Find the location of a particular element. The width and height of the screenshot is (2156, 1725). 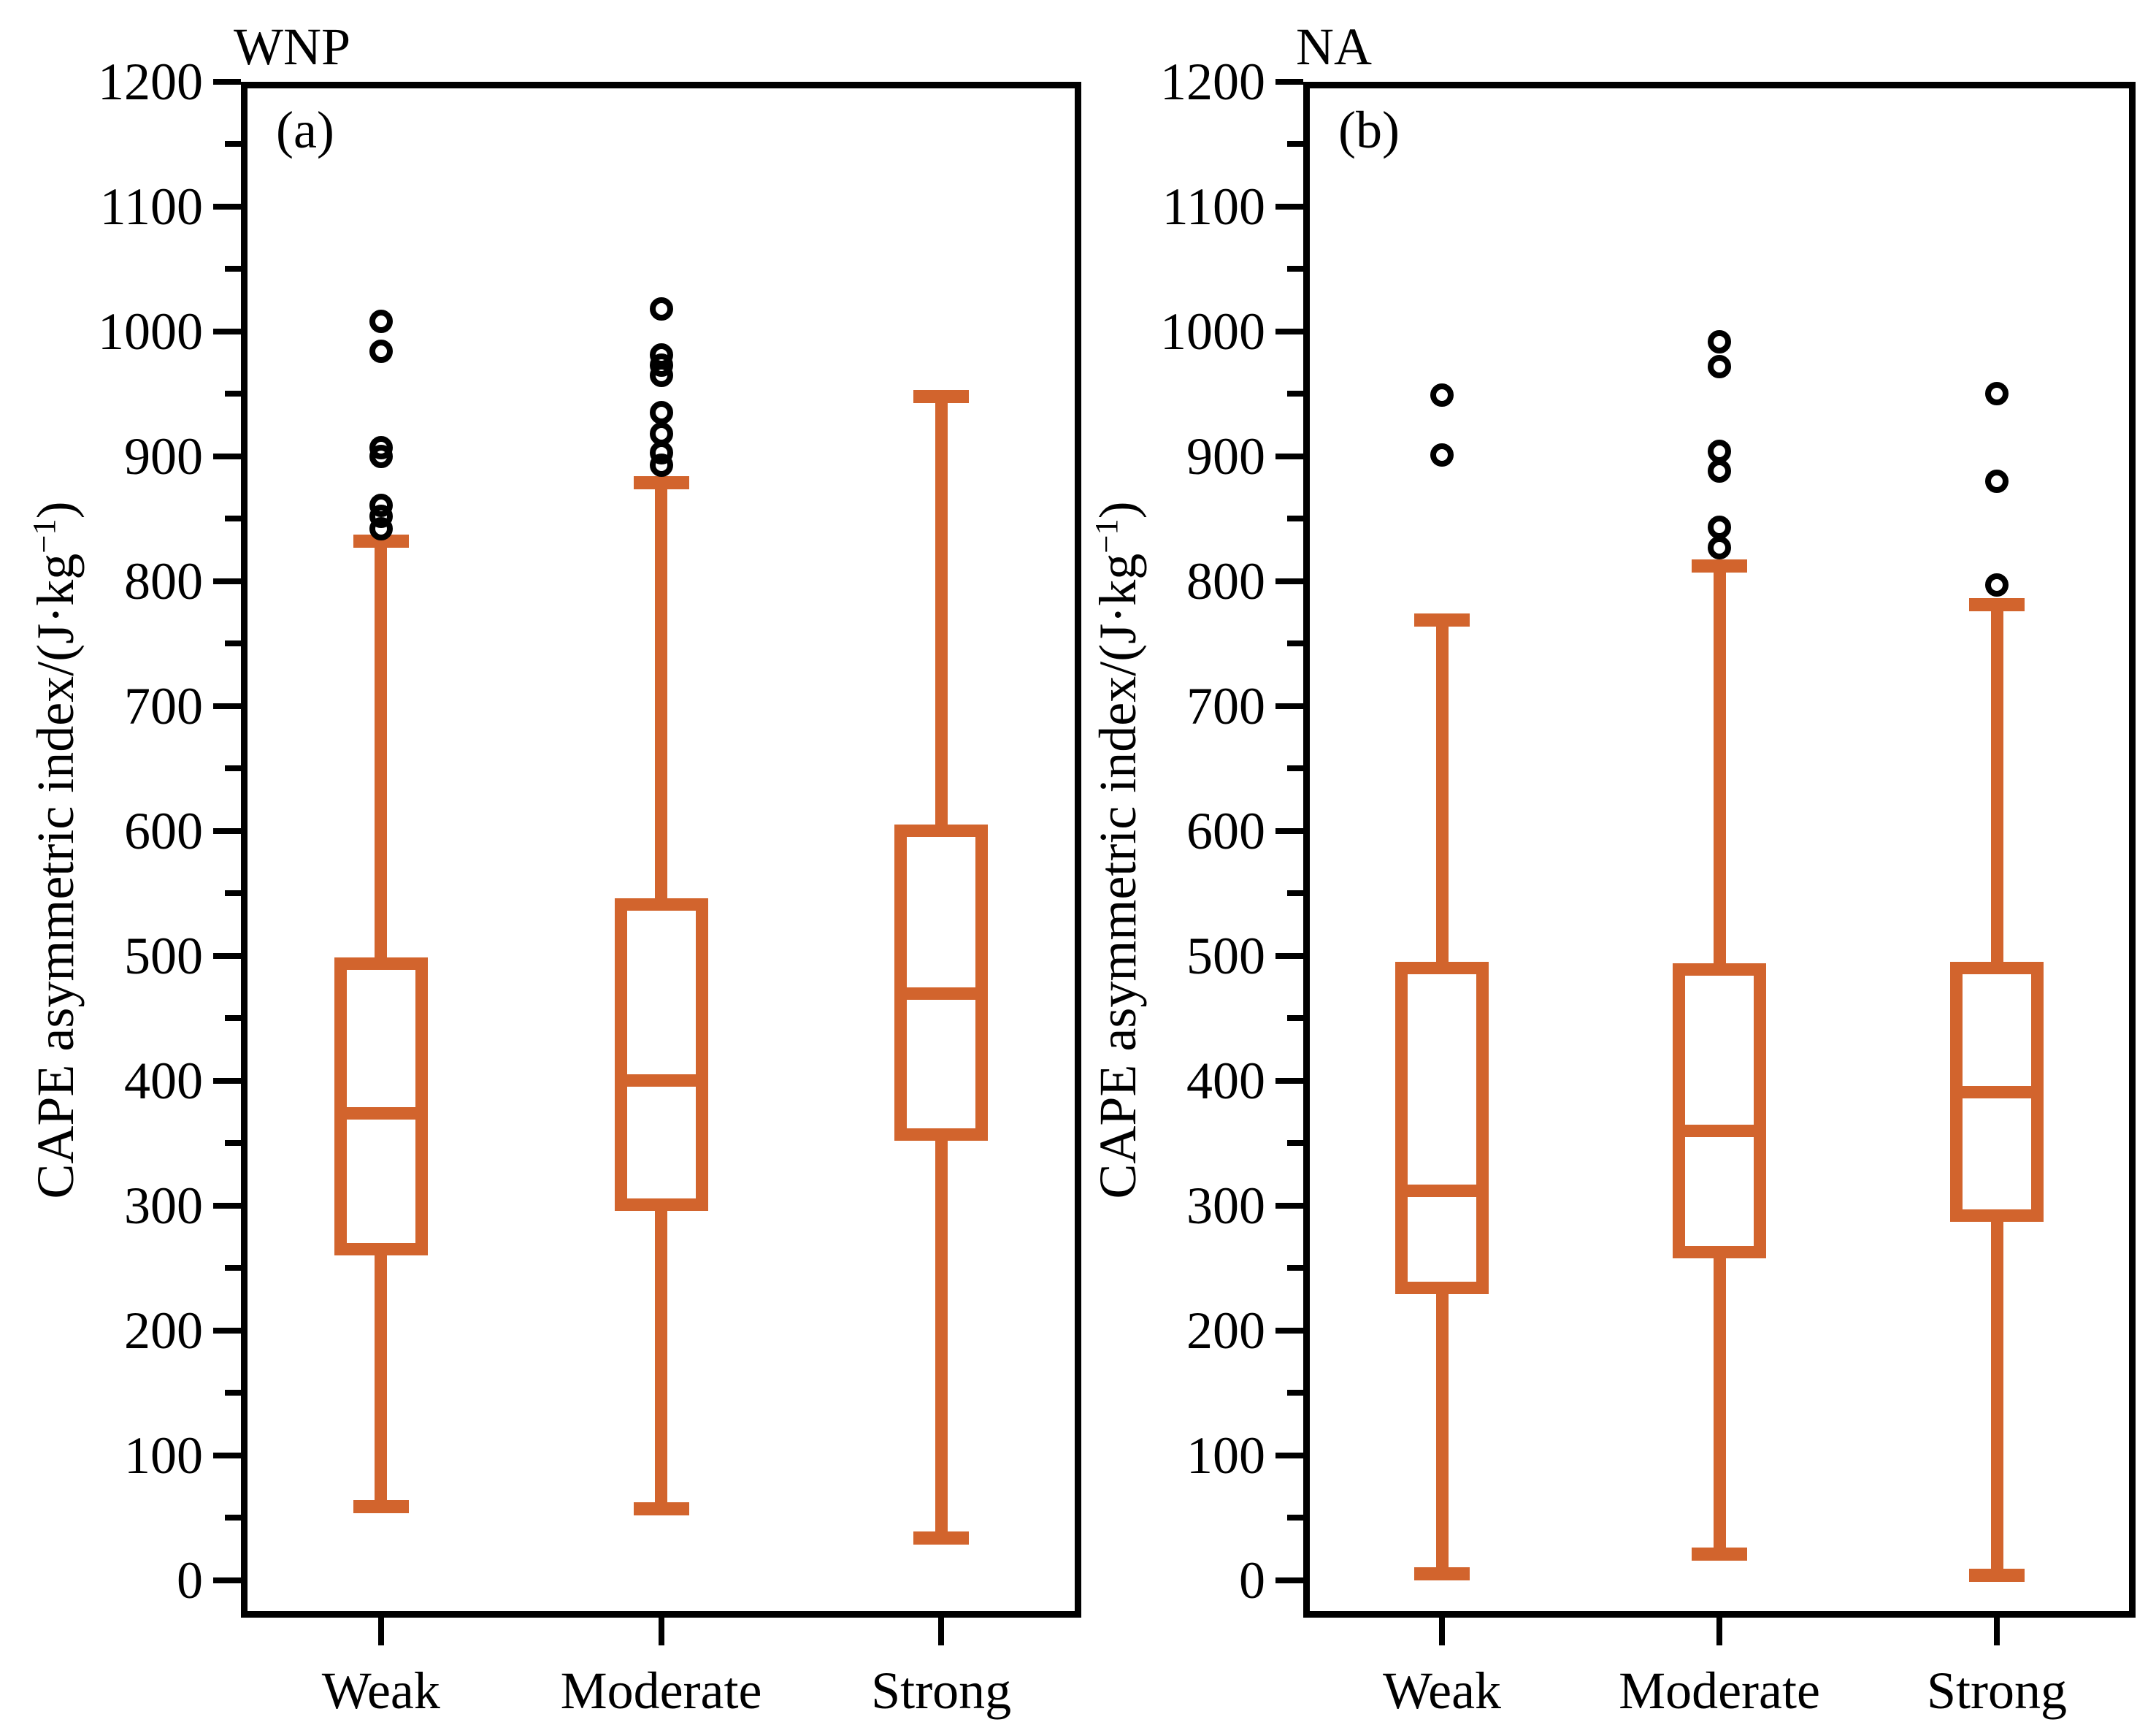

category-label-strong: Strong is located at coordinates (941, 1690).